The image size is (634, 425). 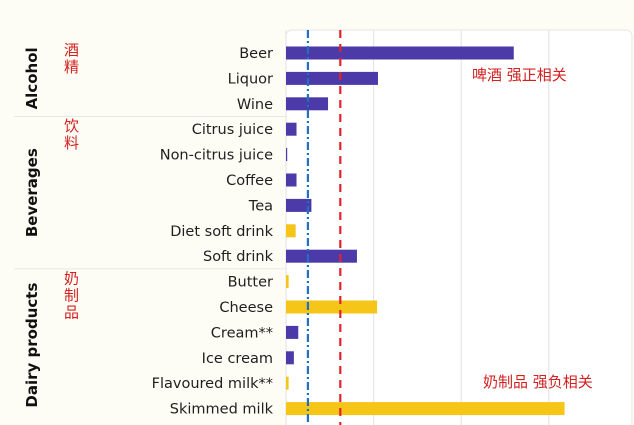 I want to click on group-label: Alcohol, so click(x=32, y=78).